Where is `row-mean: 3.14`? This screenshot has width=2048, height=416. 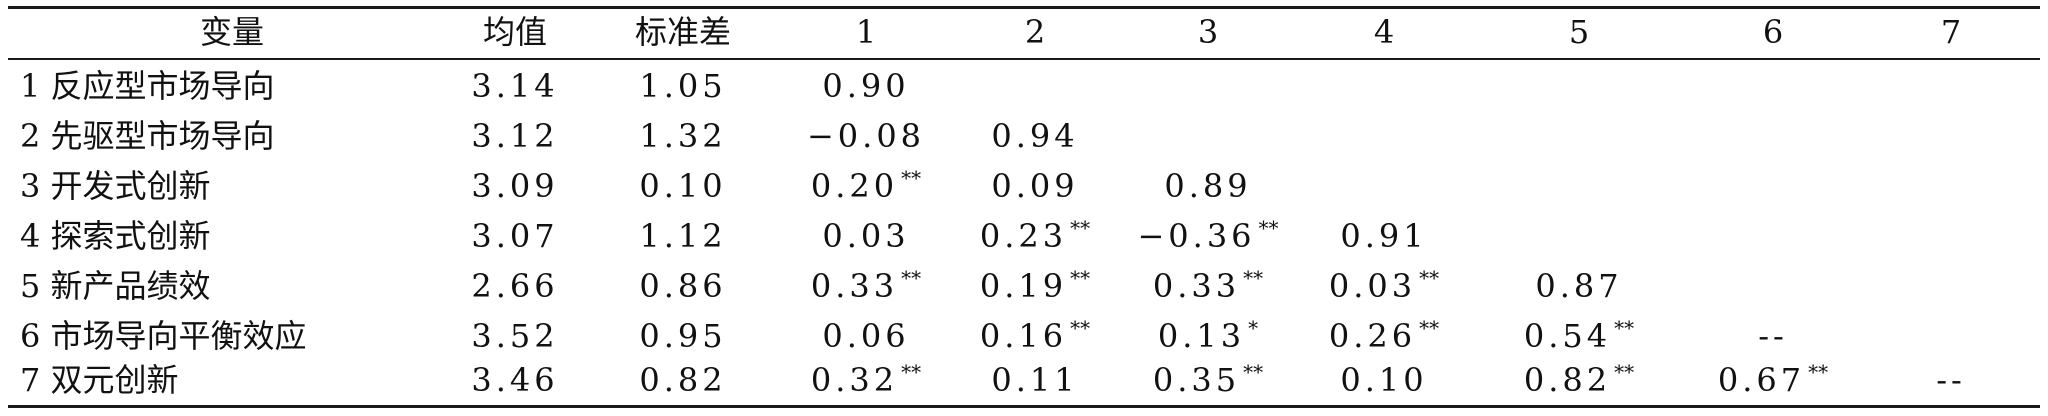
row-mean: 3.14 is located at coordinates (515, 86).